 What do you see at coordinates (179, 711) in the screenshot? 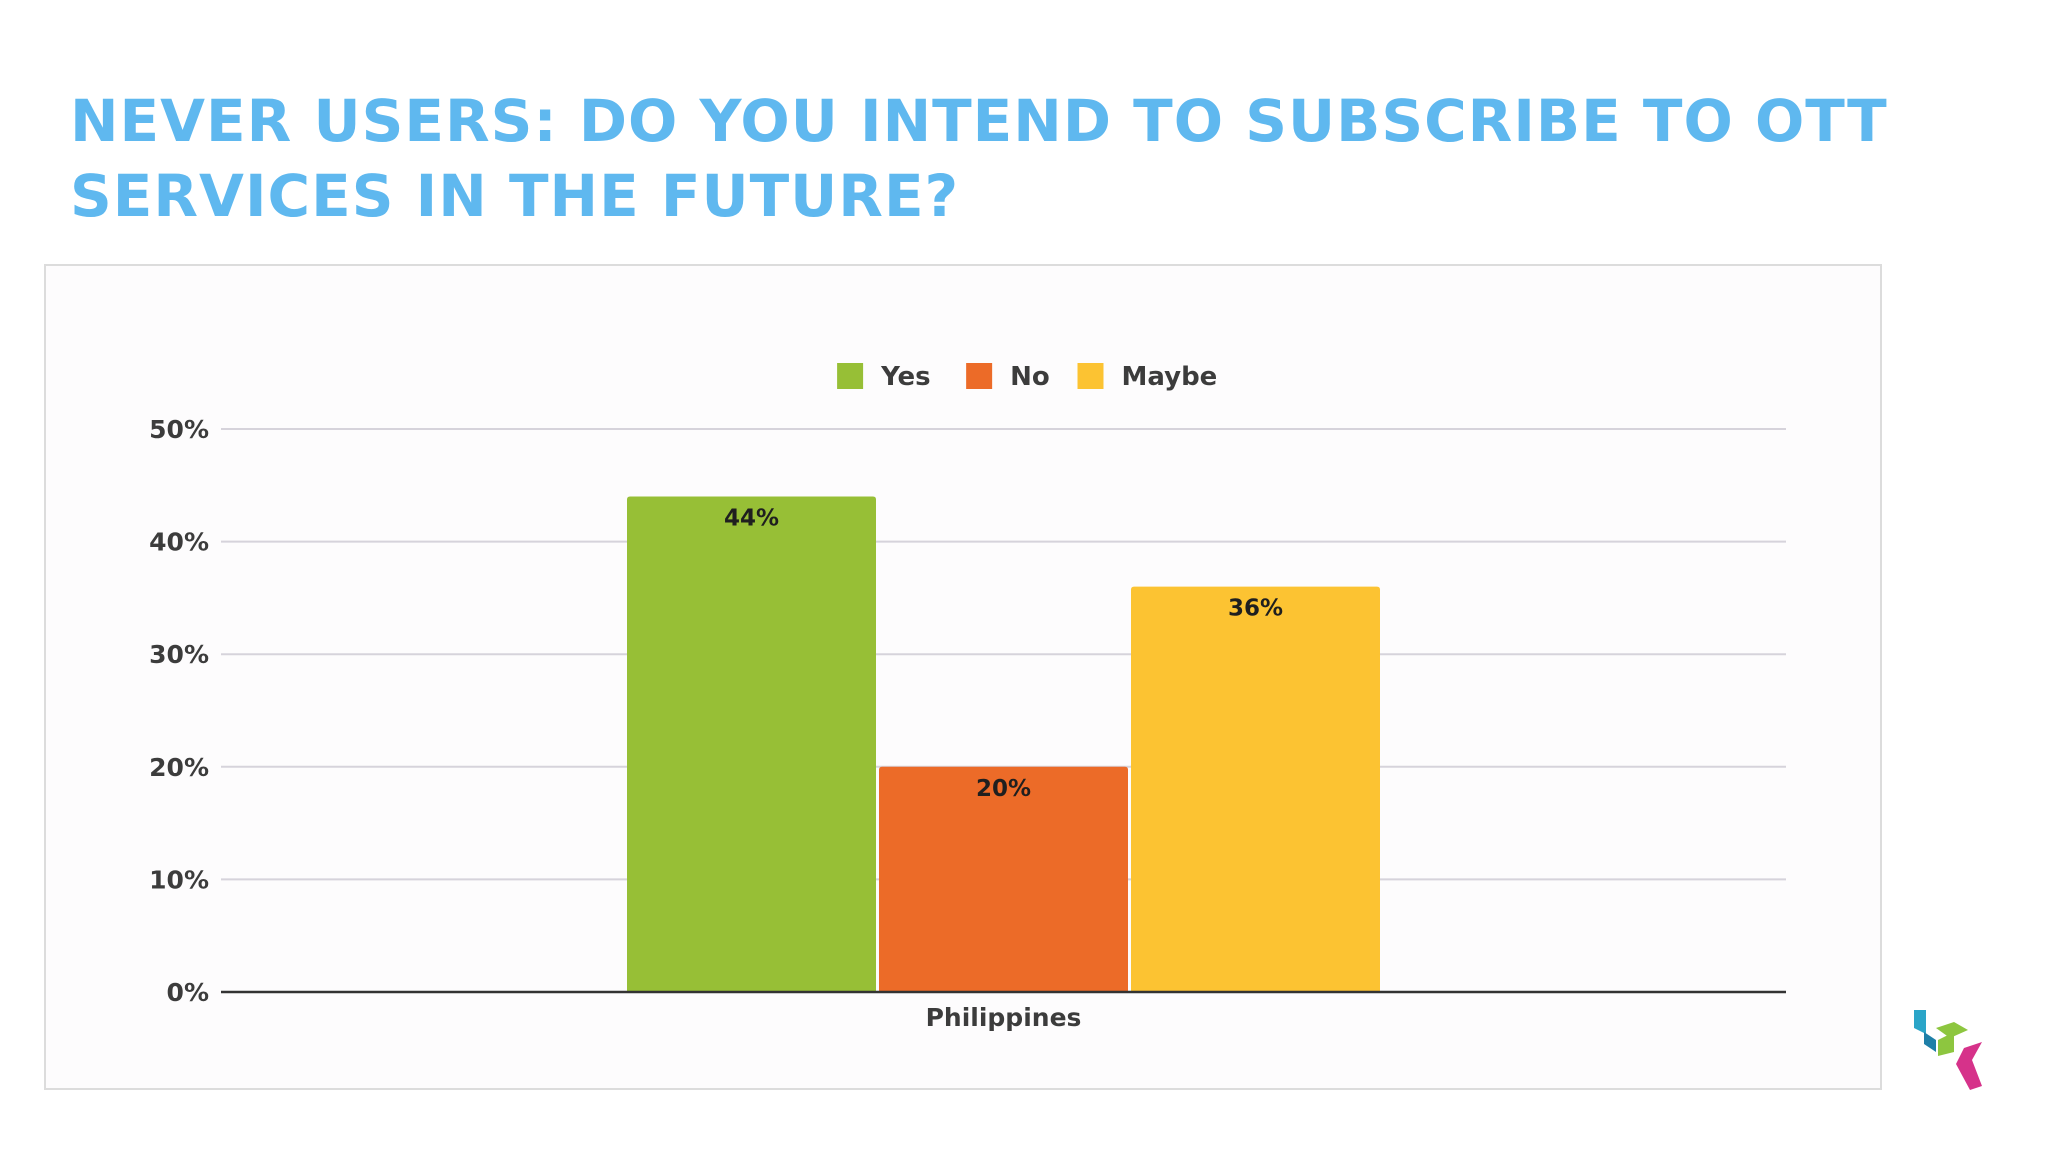
I see `y-axis: 0% 10% 20% 30% 40% 50%` at bounding box center [179, 711].